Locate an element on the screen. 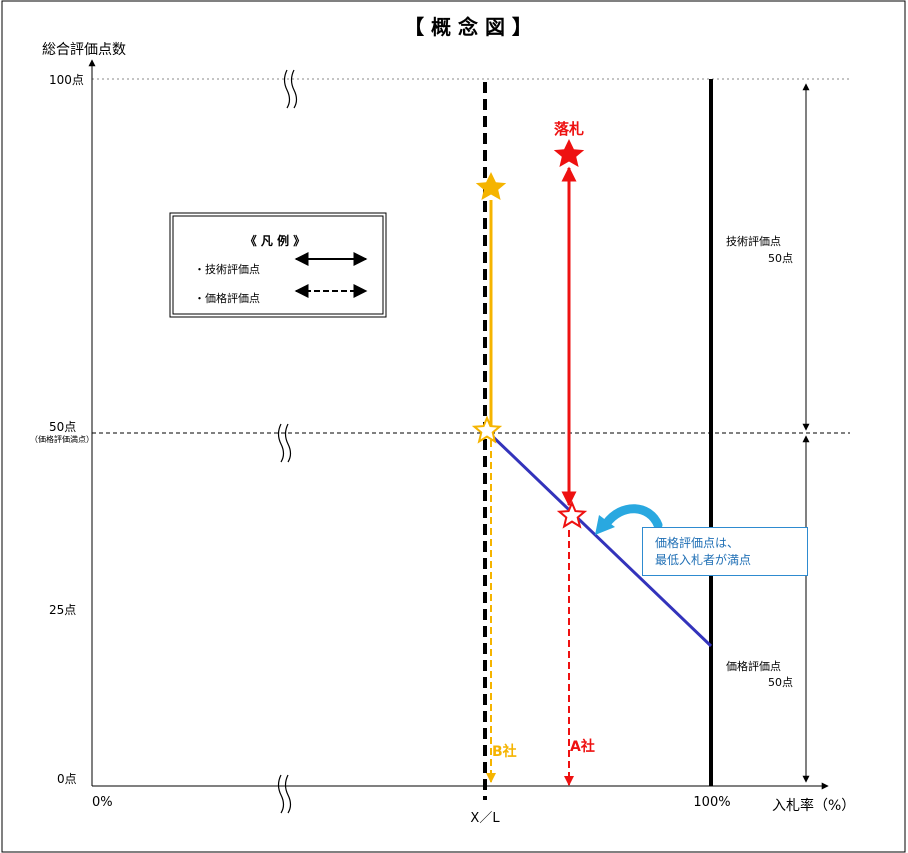 This screenshot has height=853, width=908. y-tick-0: 0点 is located at coordinates (67, 779).